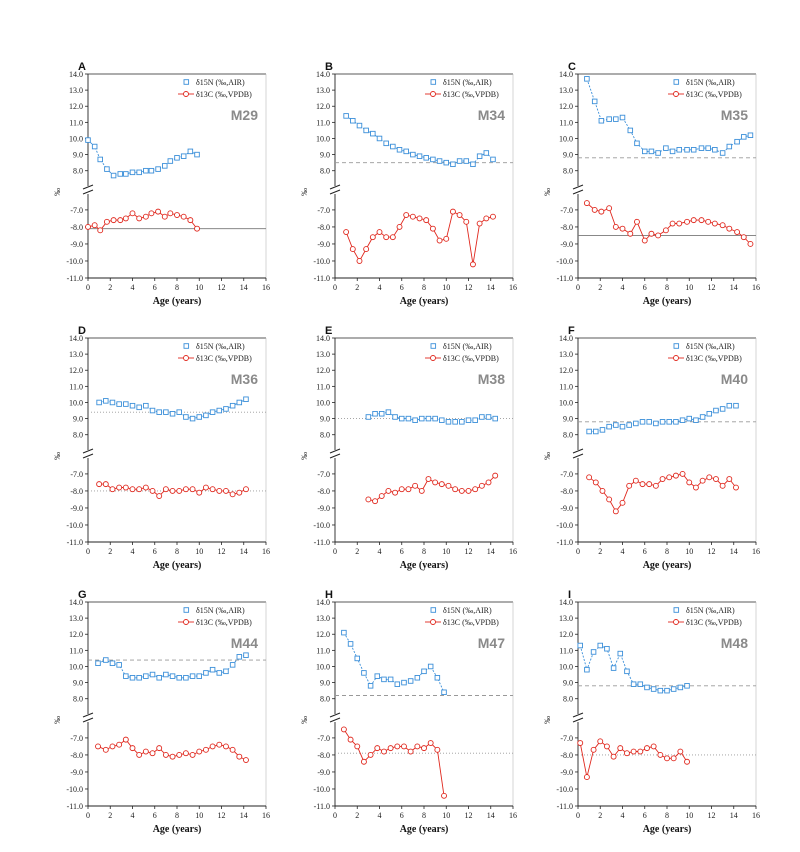 This screenshot has width=800, height=852. What do you see at coordinates (568, 171) in the screenshot?
I see `y-tick-label: 8.0` at bounding box center [568, 171].